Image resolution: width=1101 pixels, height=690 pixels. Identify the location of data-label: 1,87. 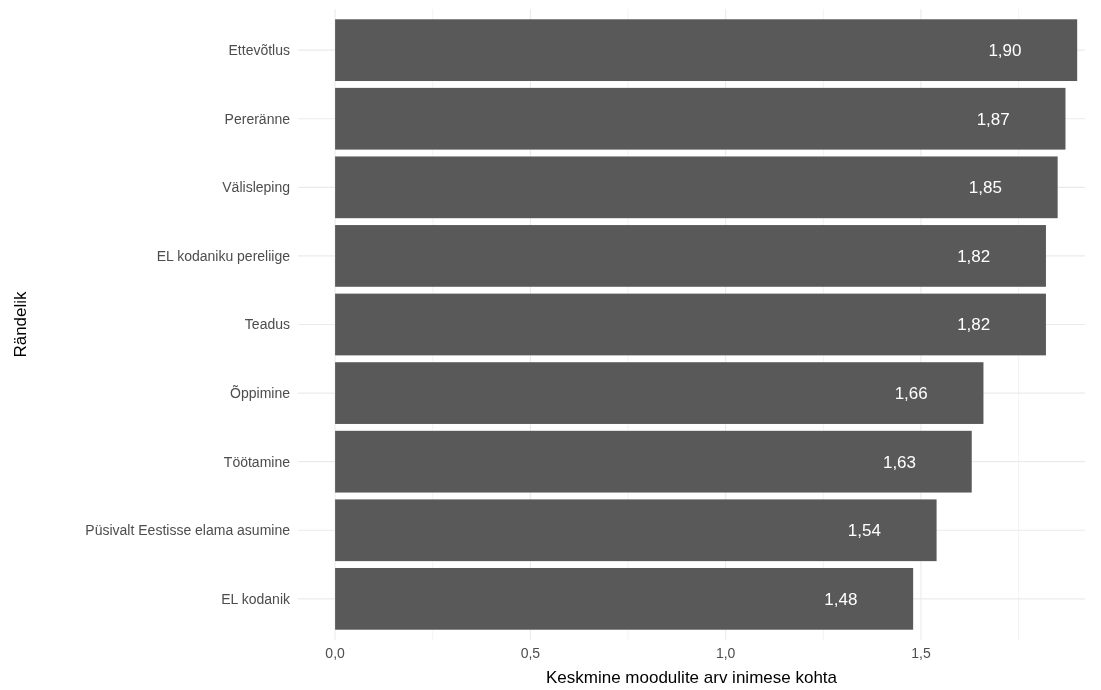
(993, 119).